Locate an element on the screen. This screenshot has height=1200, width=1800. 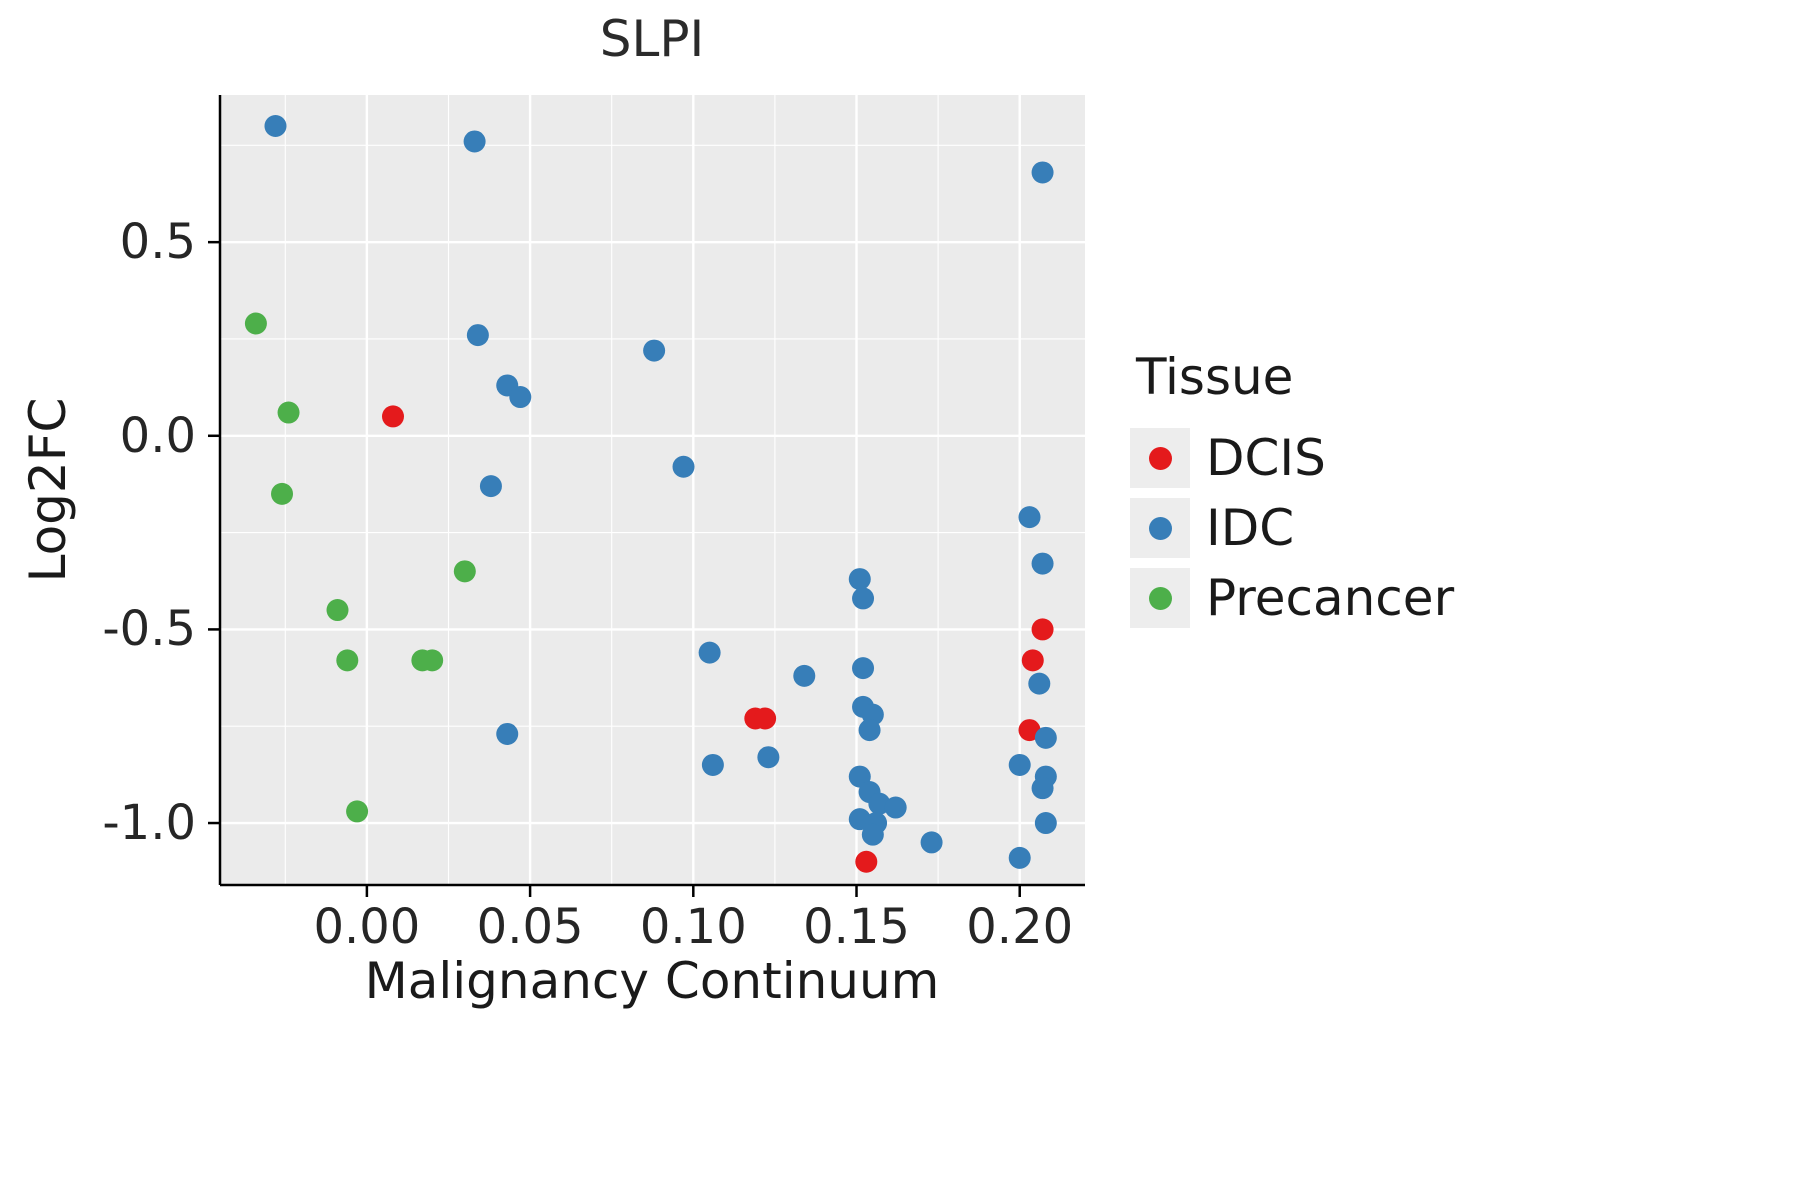
legend-entry-precancer: Precancer is located at coordinates (1292, 598).